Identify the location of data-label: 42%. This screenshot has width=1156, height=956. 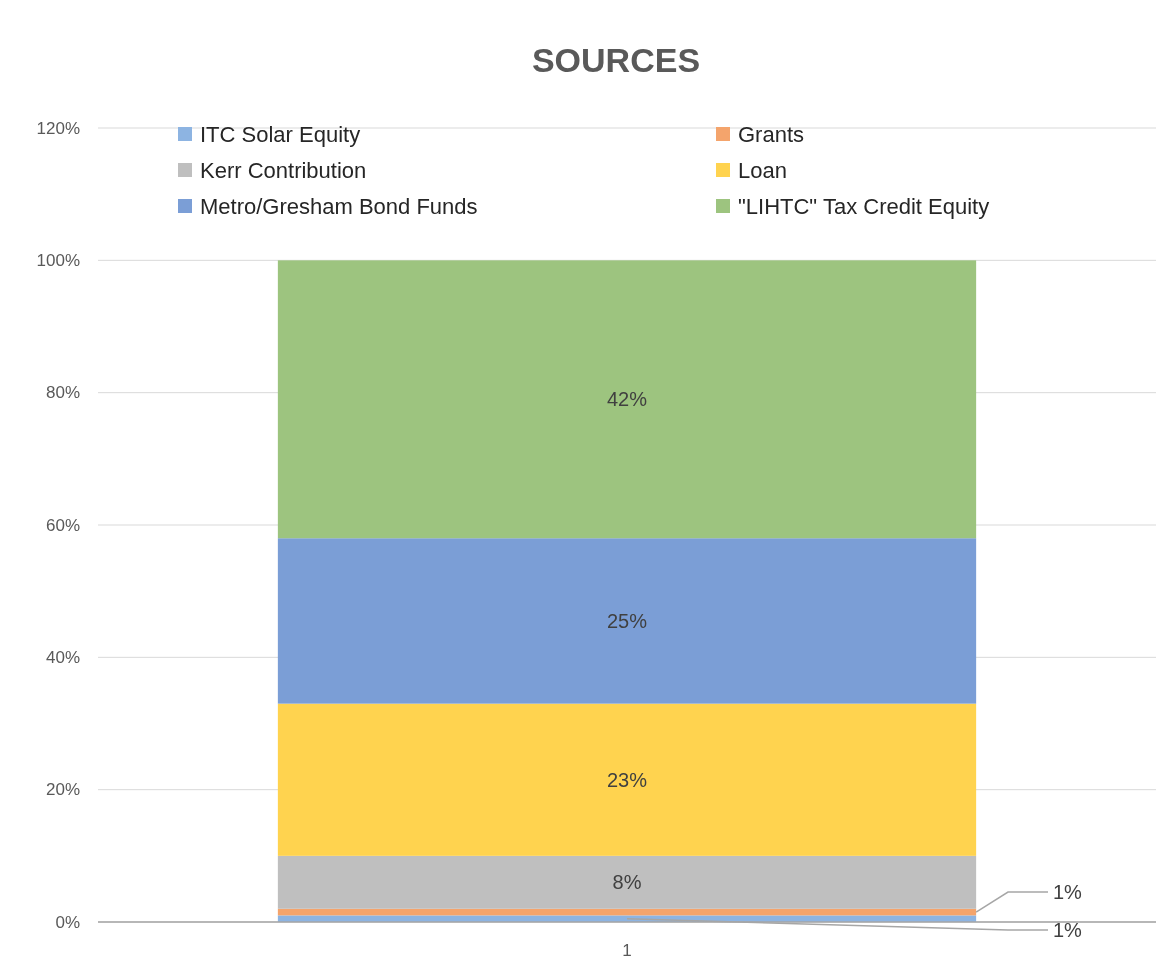
(627, 399).